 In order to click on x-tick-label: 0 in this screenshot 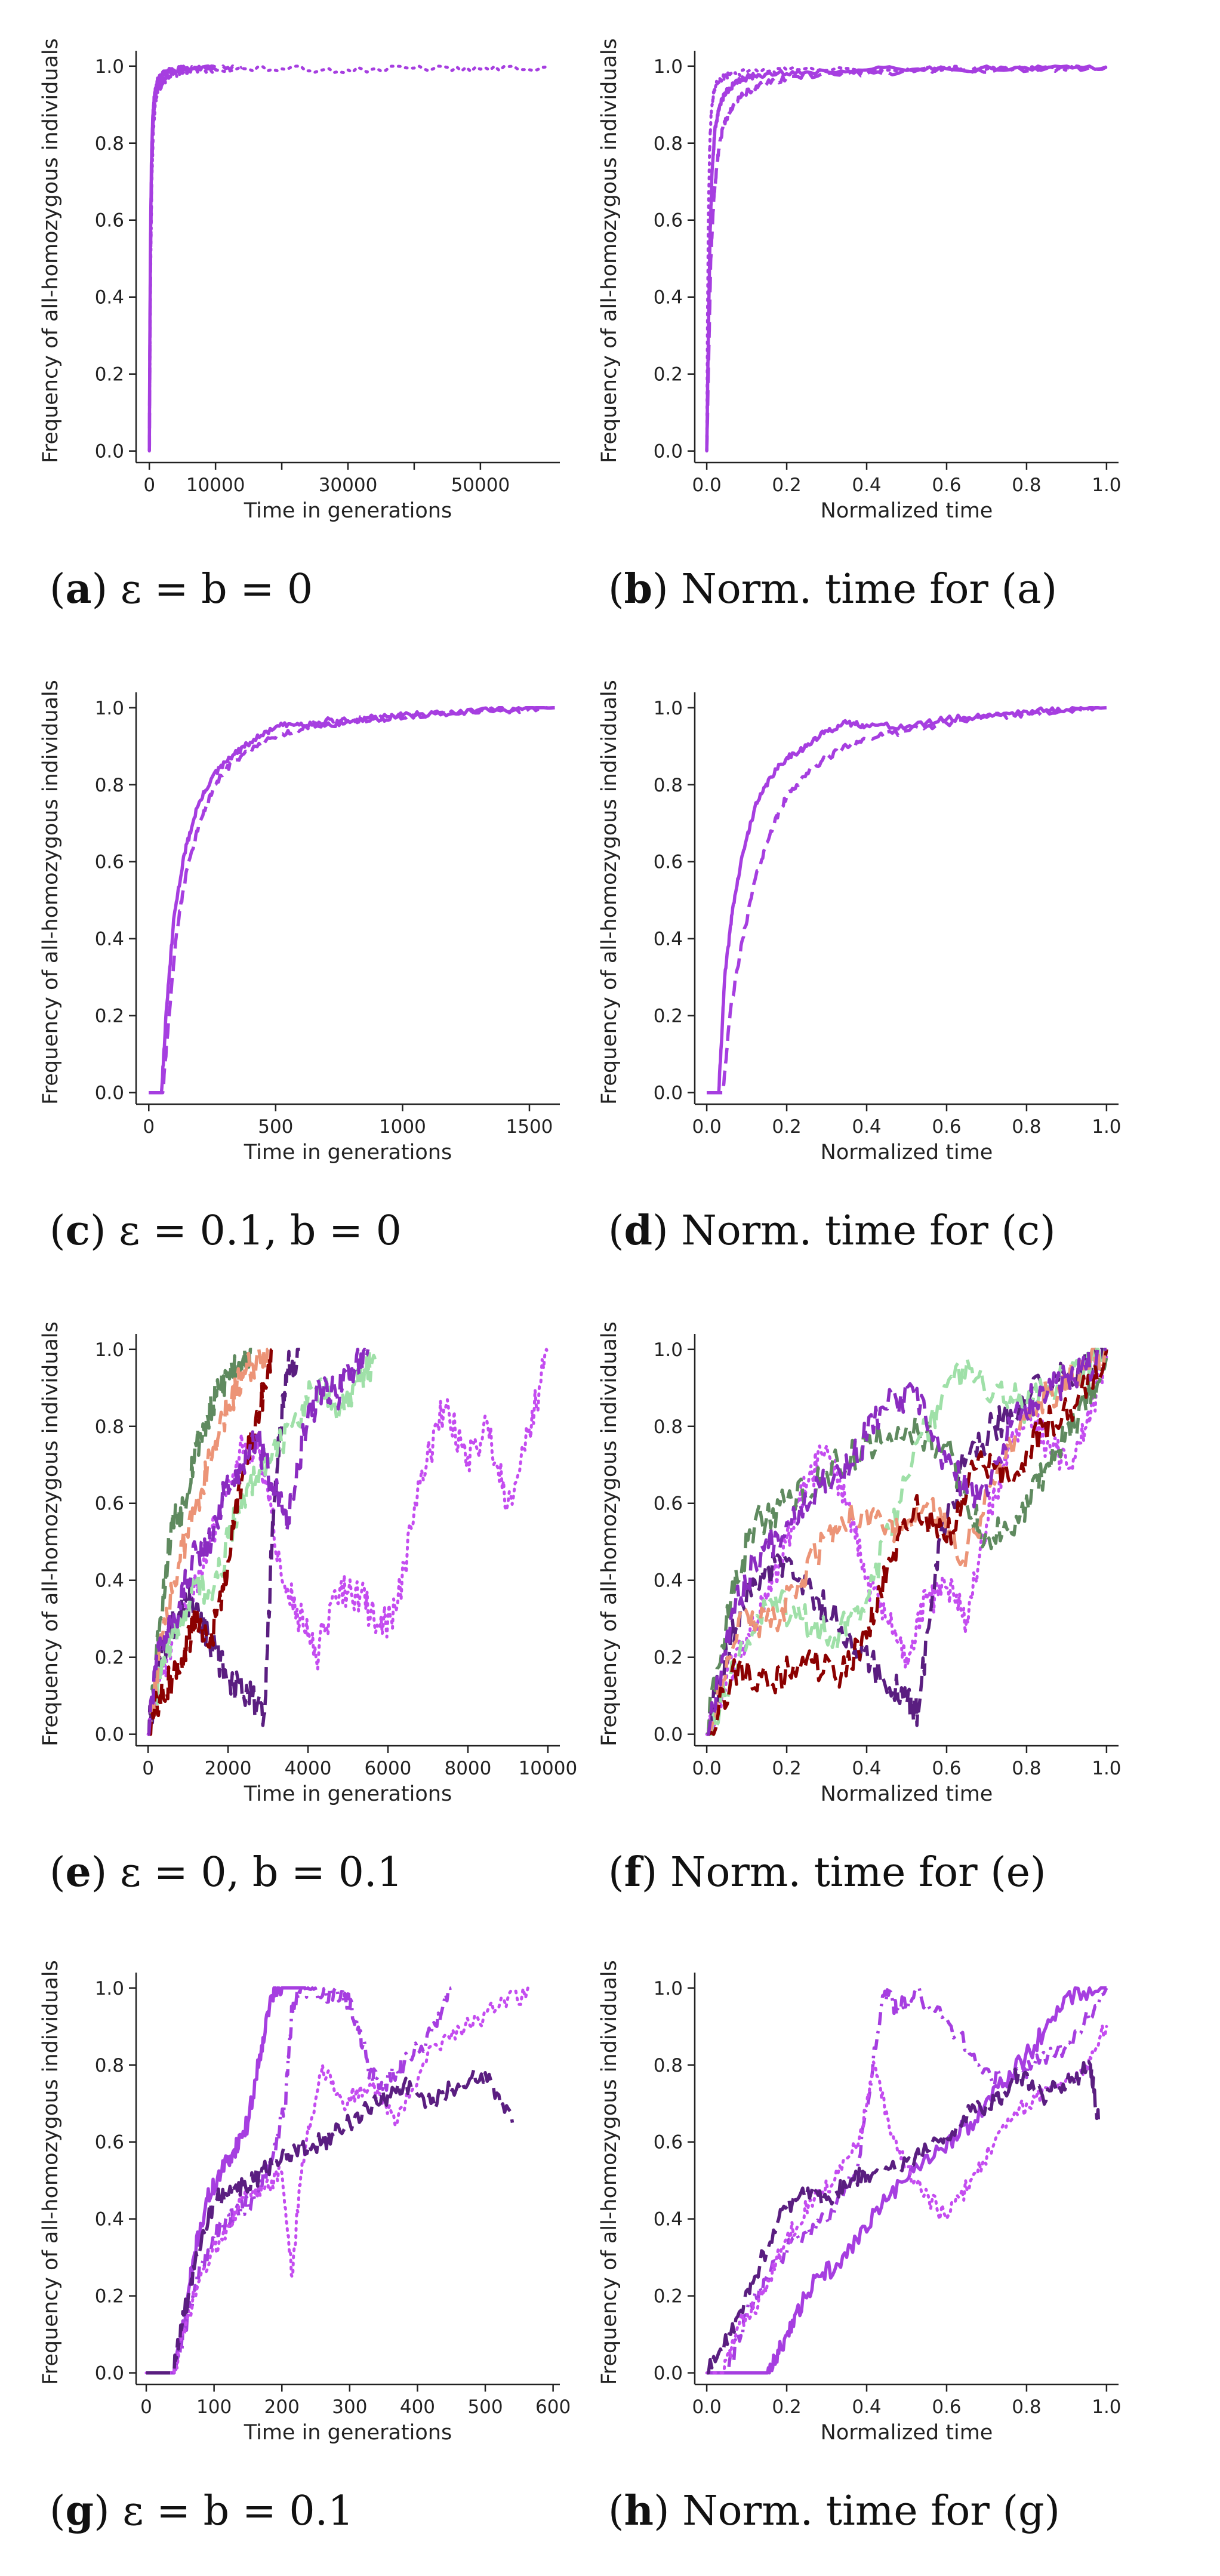, I will do `click(149, 1127)`.